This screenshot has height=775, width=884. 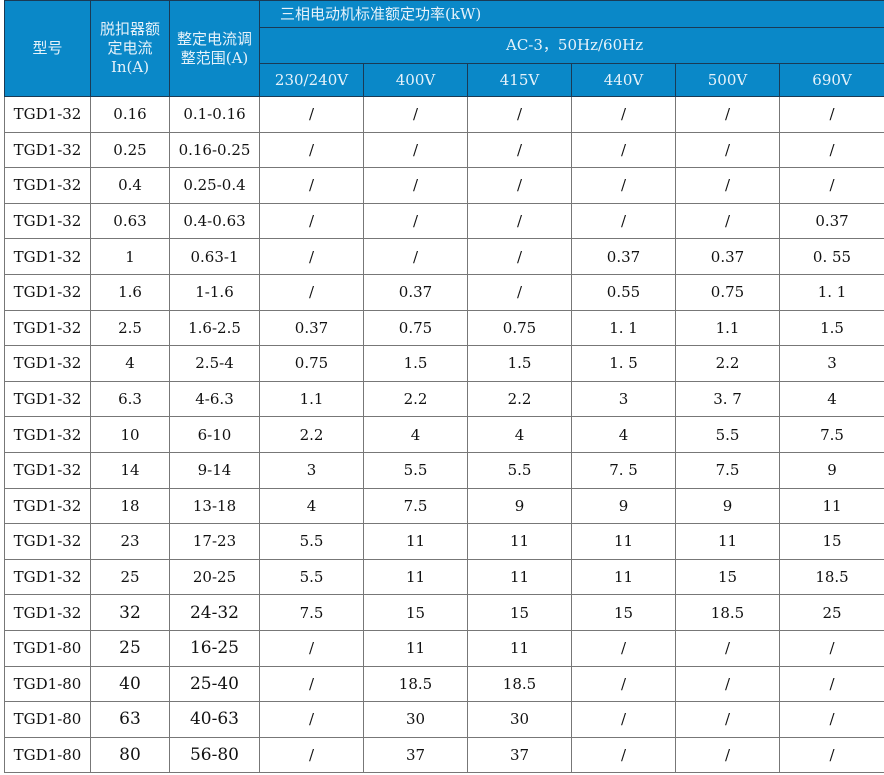 I want to click on table-row: TGD1-32 2.5 1.6-2.5 0.37 0.75 0.75 1. 1 1.1 1.5, so click(x=444, y=328).